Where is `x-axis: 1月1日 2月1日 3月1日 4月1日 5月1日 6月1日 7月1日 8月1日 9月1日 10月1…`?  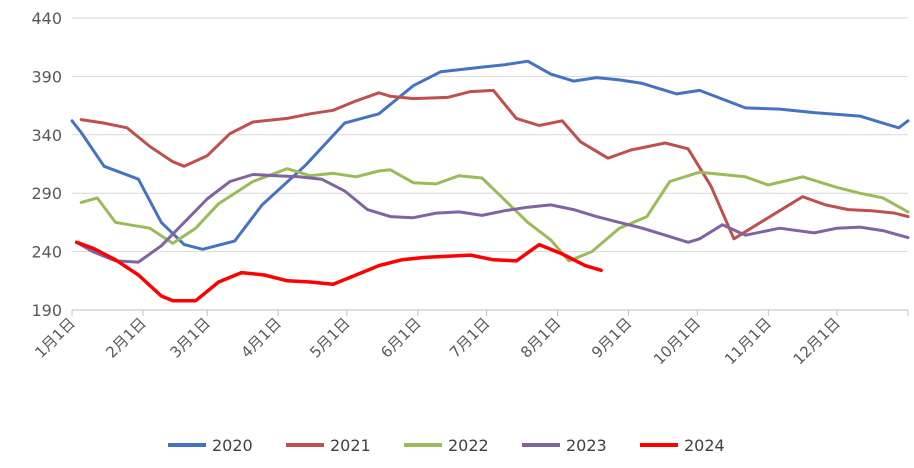
x-axis: 1月1日 2月1日 3月1日 4月1日 5月1日 6月1日 7月1日 8月1日 9月1日 10月1… is located at coordinates (470, 338).